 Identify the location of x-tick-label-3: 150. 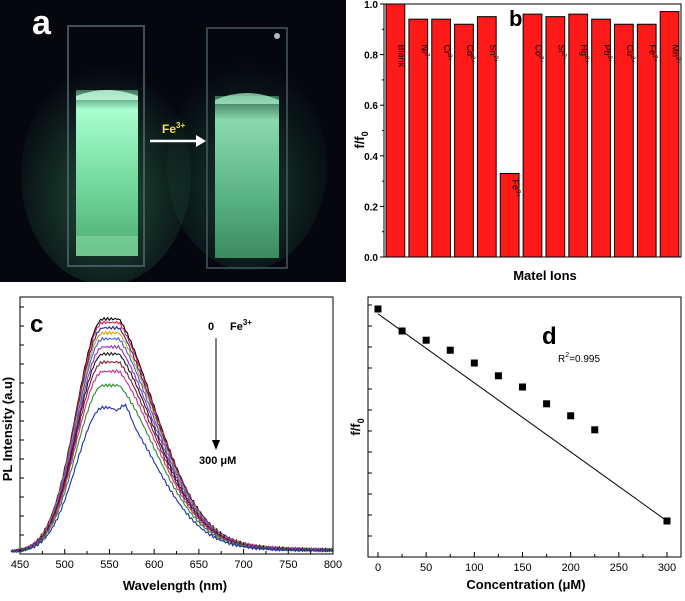
(522, 568).